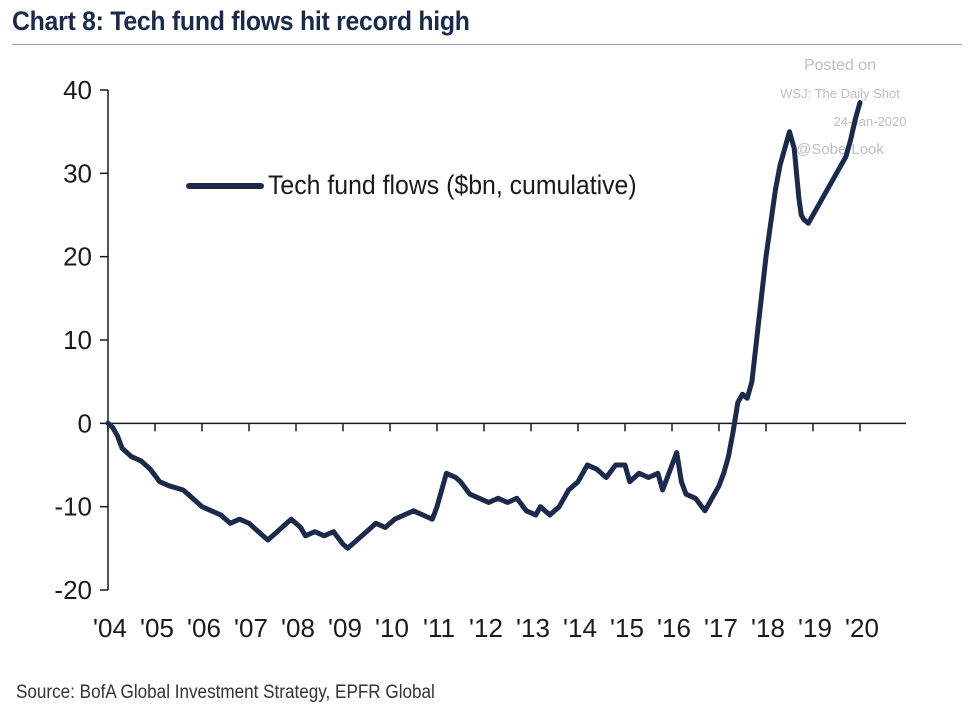 This screenshot has width=976, height=720. I want to click on legend: Tech fund flows ($bn, cumulative), so click(427, 185).